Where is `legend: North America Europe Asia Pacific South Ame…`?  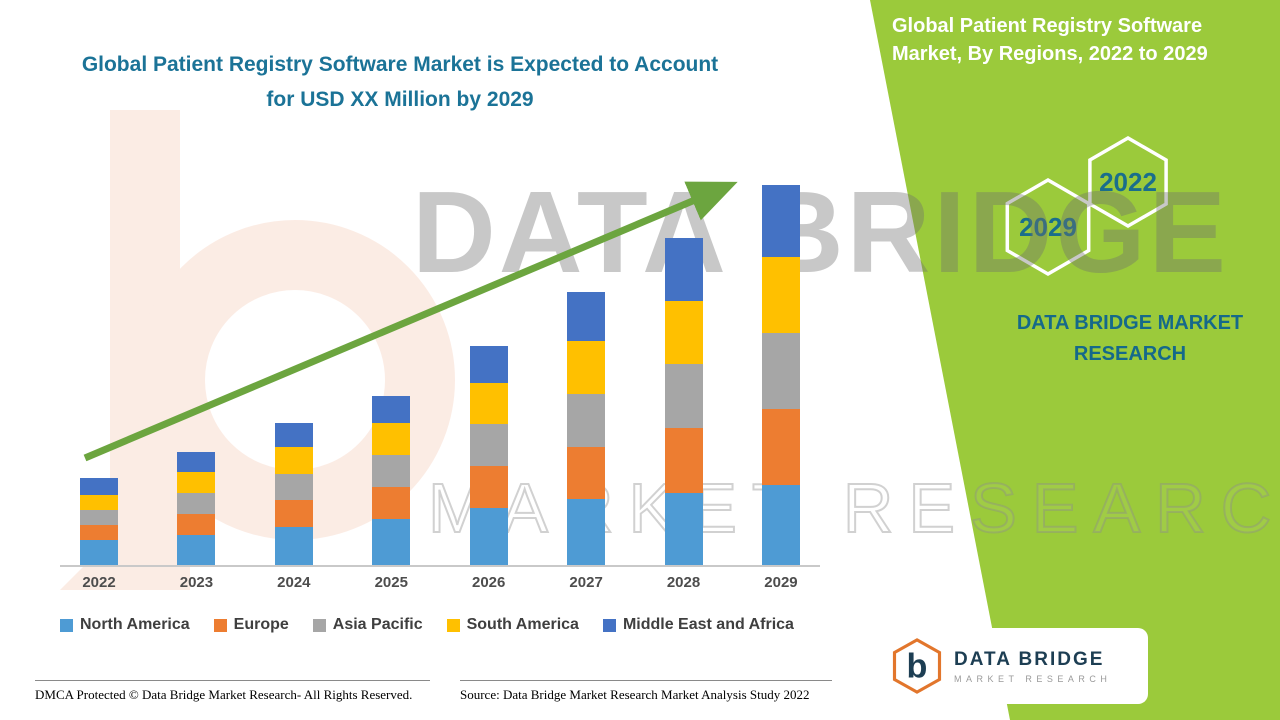 legend: North America Europe Asia Pacific South Ame… is located at coordinates (455, 625).